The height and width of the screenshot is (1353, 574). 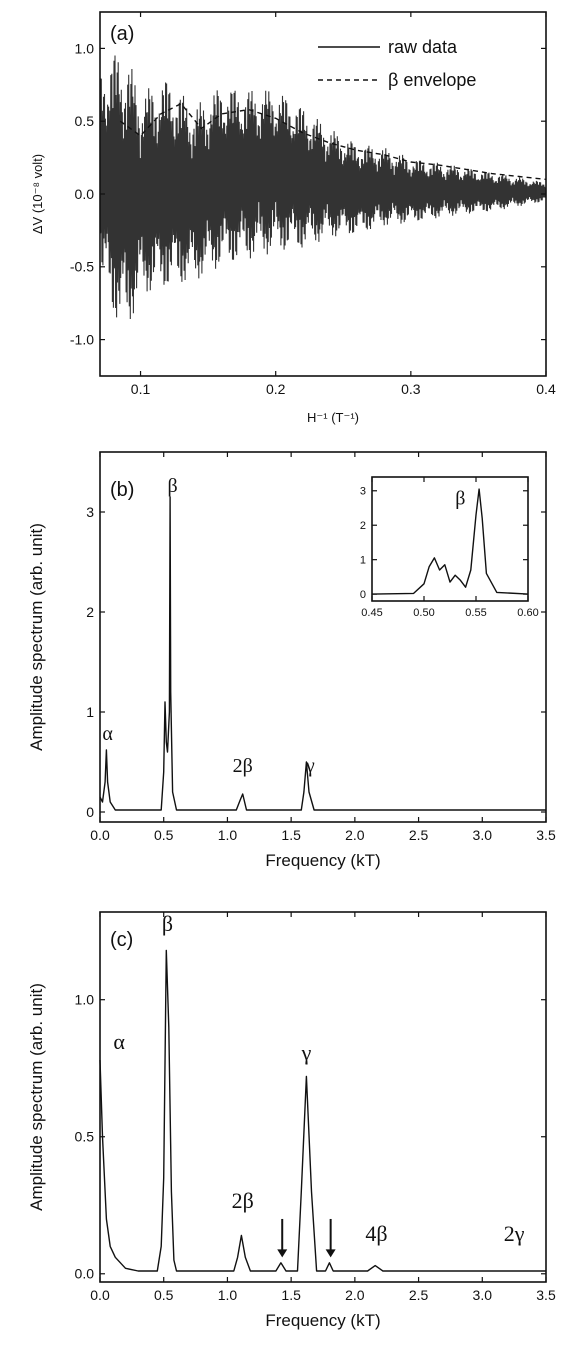 I want to click on panel-c-peak-label: 4β, so click(x=376, y=1233).